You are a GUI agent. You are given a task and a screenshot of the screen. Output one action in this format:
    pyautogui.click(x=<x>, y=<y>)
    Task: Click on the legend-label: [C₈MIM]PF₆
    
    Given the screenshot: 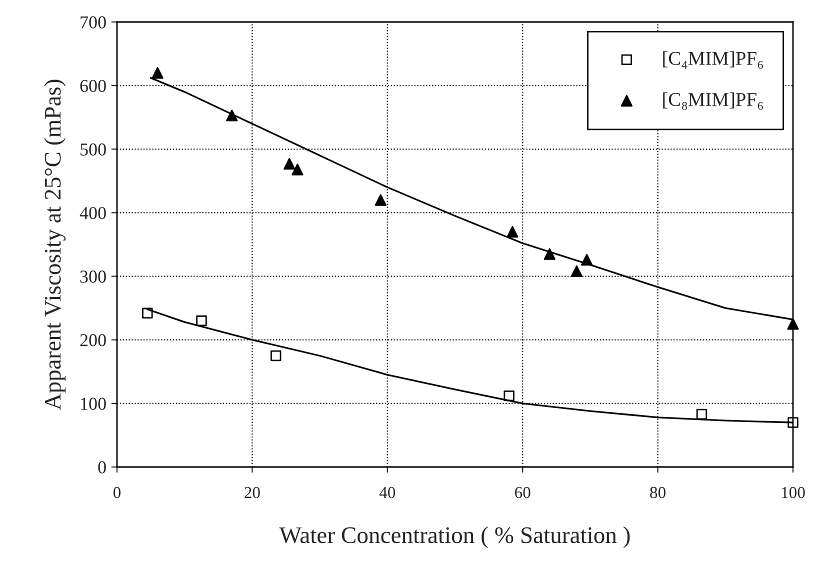 What is the action you would take?
    pyautogui.click(x=713, y=101)
    